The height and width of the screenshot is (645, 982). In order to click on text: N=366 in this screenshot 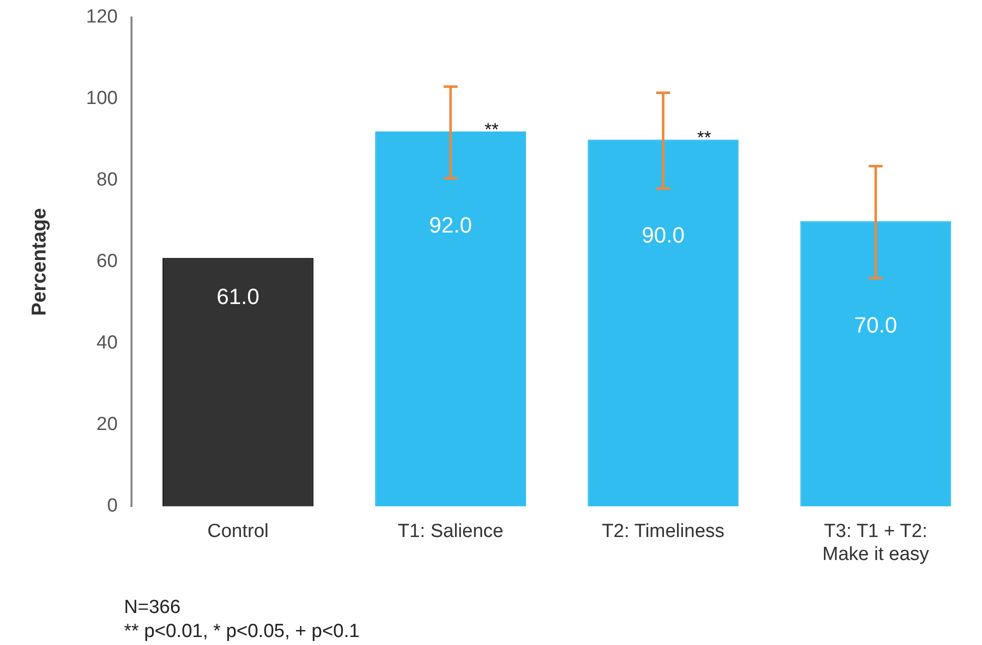, I will do `click(153, 608)`.